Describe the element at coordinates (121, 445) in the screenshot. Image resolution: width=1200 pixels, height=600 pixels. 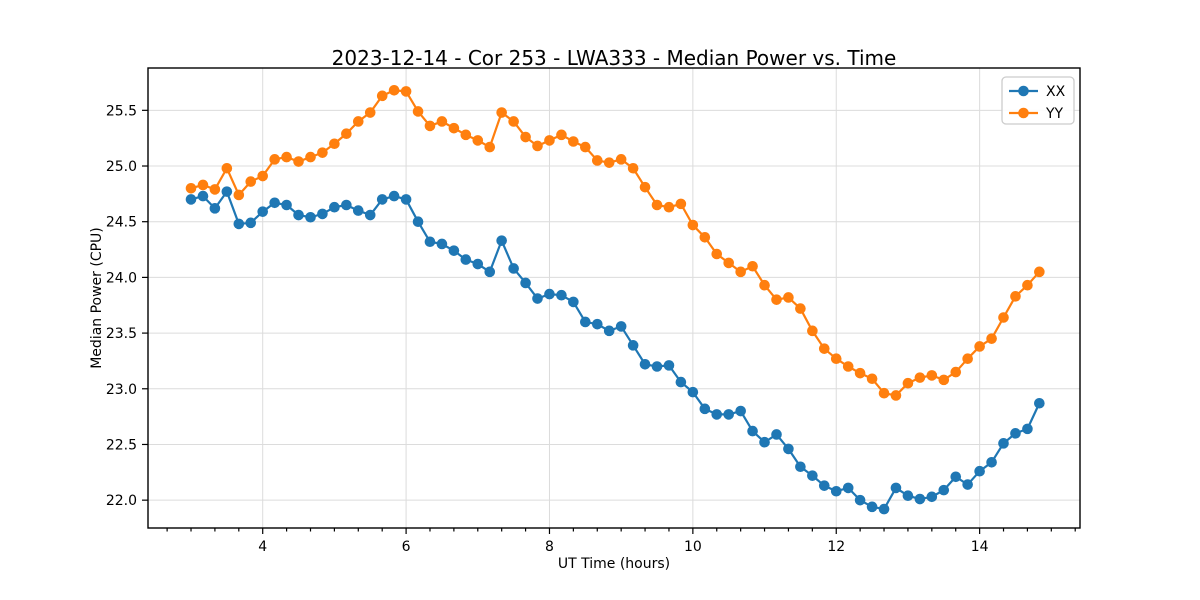
I see `svg-text: 22.5` at that location.